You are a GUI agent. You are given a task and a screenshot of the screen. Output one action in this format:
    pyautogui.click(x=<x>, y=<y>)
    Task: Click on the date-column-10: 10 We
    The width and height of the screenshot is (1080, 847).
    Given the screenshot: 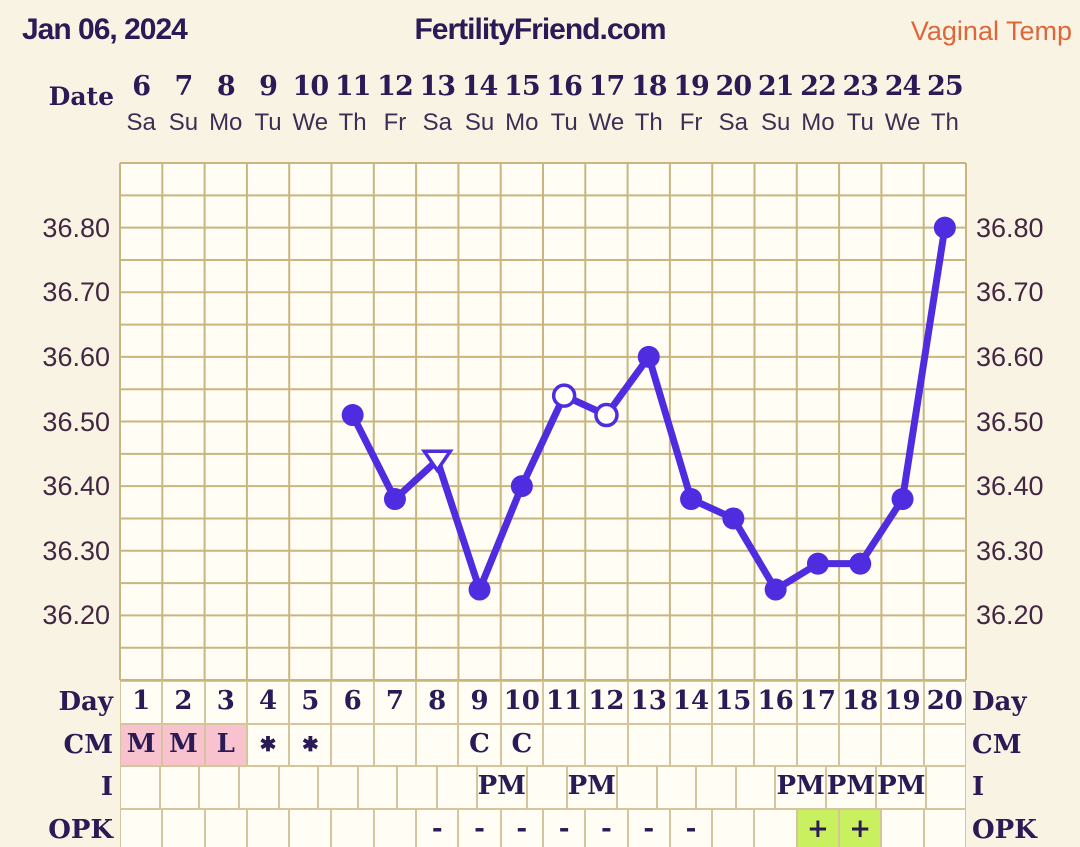 What is the action you would take?
    pyautogui.click(x=310, y=106)
    